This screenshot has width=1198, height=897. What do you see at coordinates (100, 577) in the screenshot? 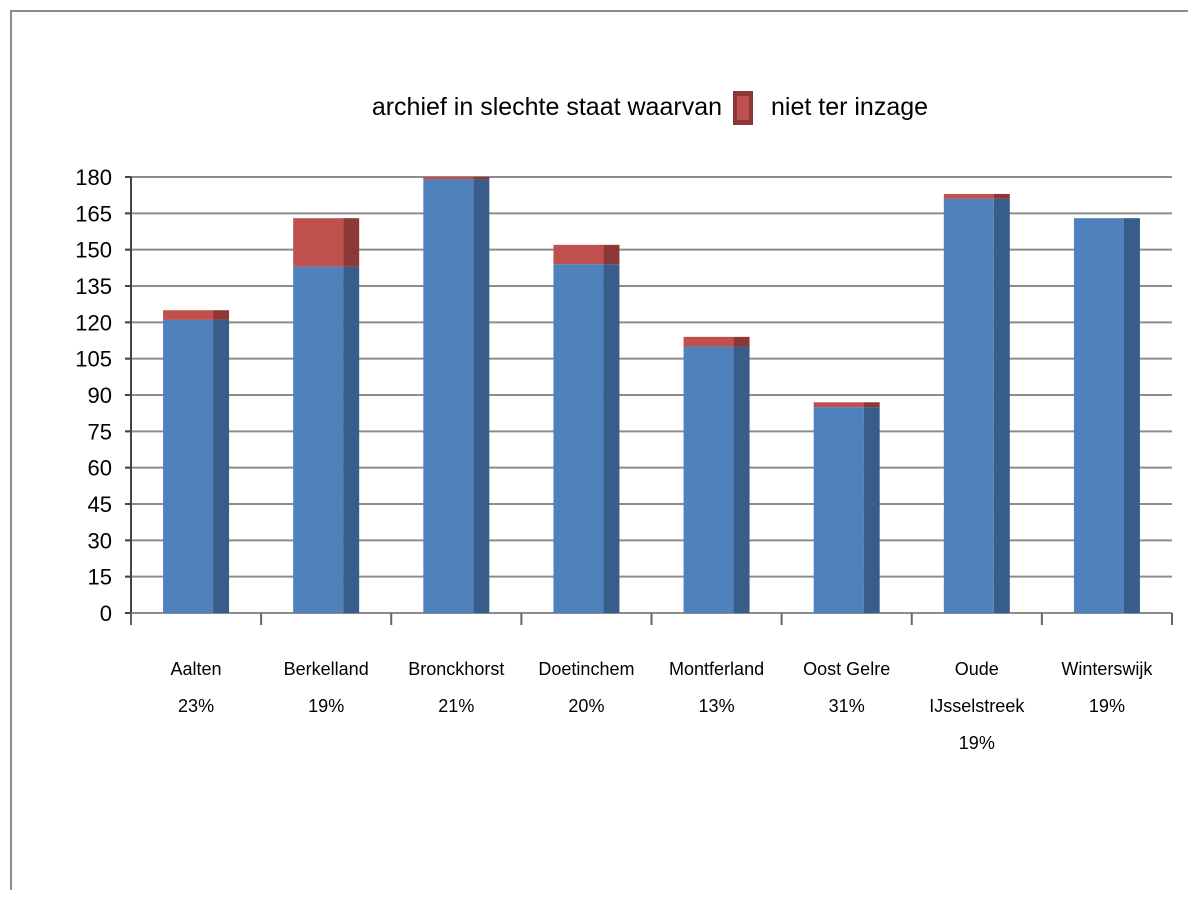
I see `y-tick-label: 15` at bounding box center [100, 577].